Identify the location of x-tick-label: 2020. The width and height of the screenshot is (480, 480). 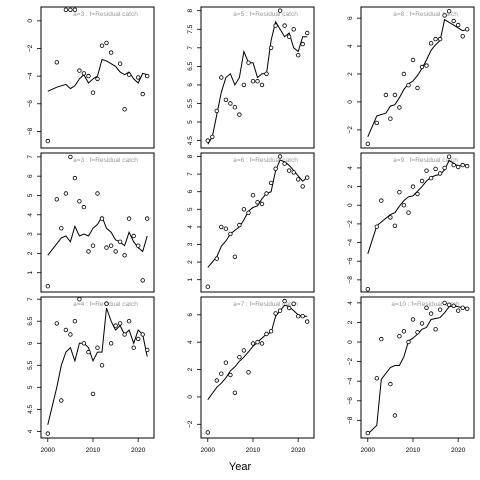
(458, 450).